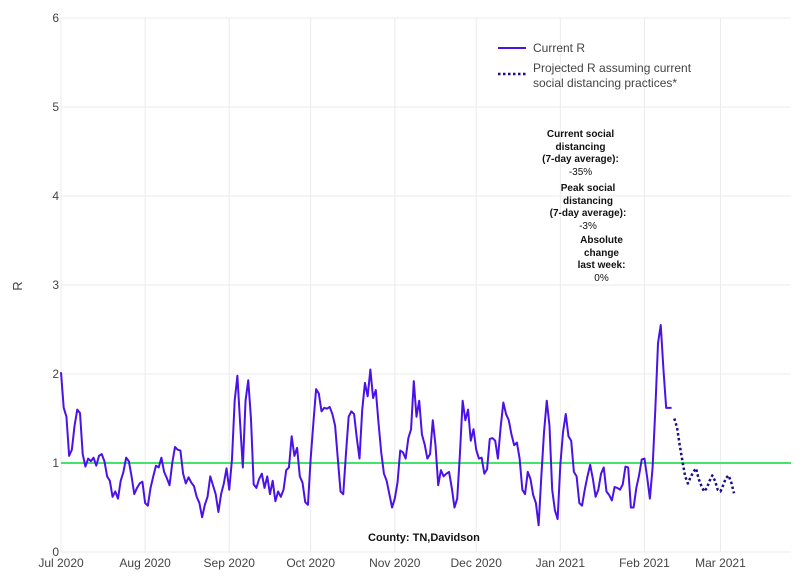  What do you see at coordinates (55, 196) in the screenshot?
I see `y-tick-label: 4` at bounding box center [55, 196].